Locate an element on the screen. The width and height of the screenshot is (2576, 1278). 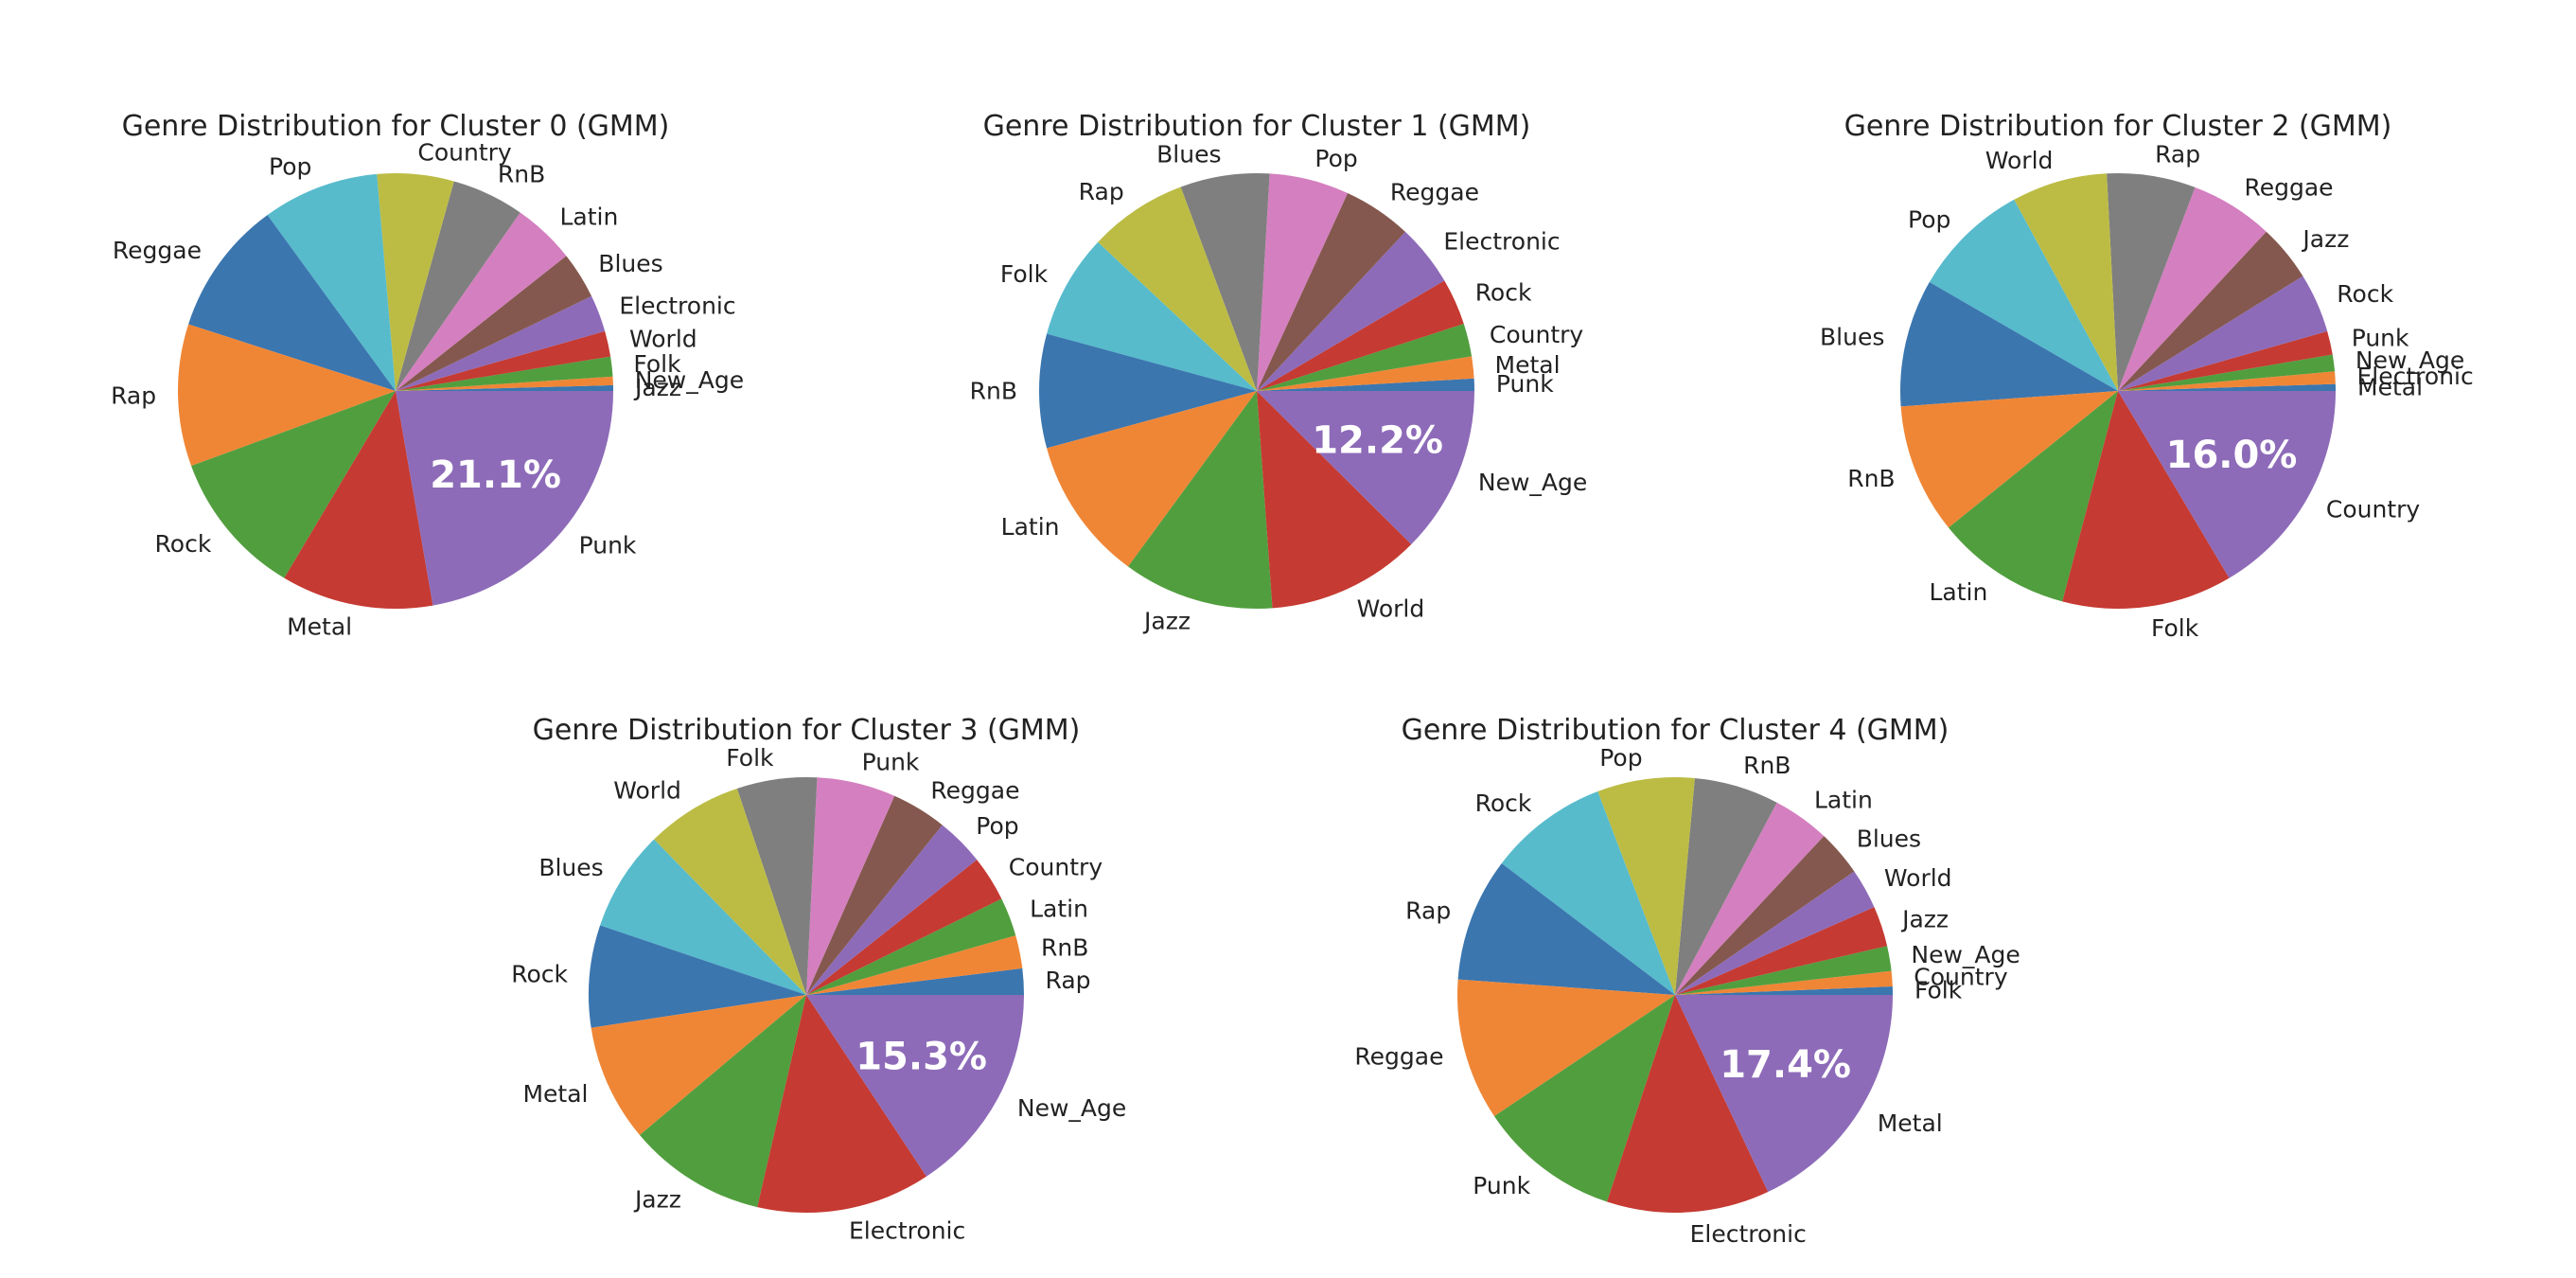
pie-slice-metal is located at coordinates (2227, 387).